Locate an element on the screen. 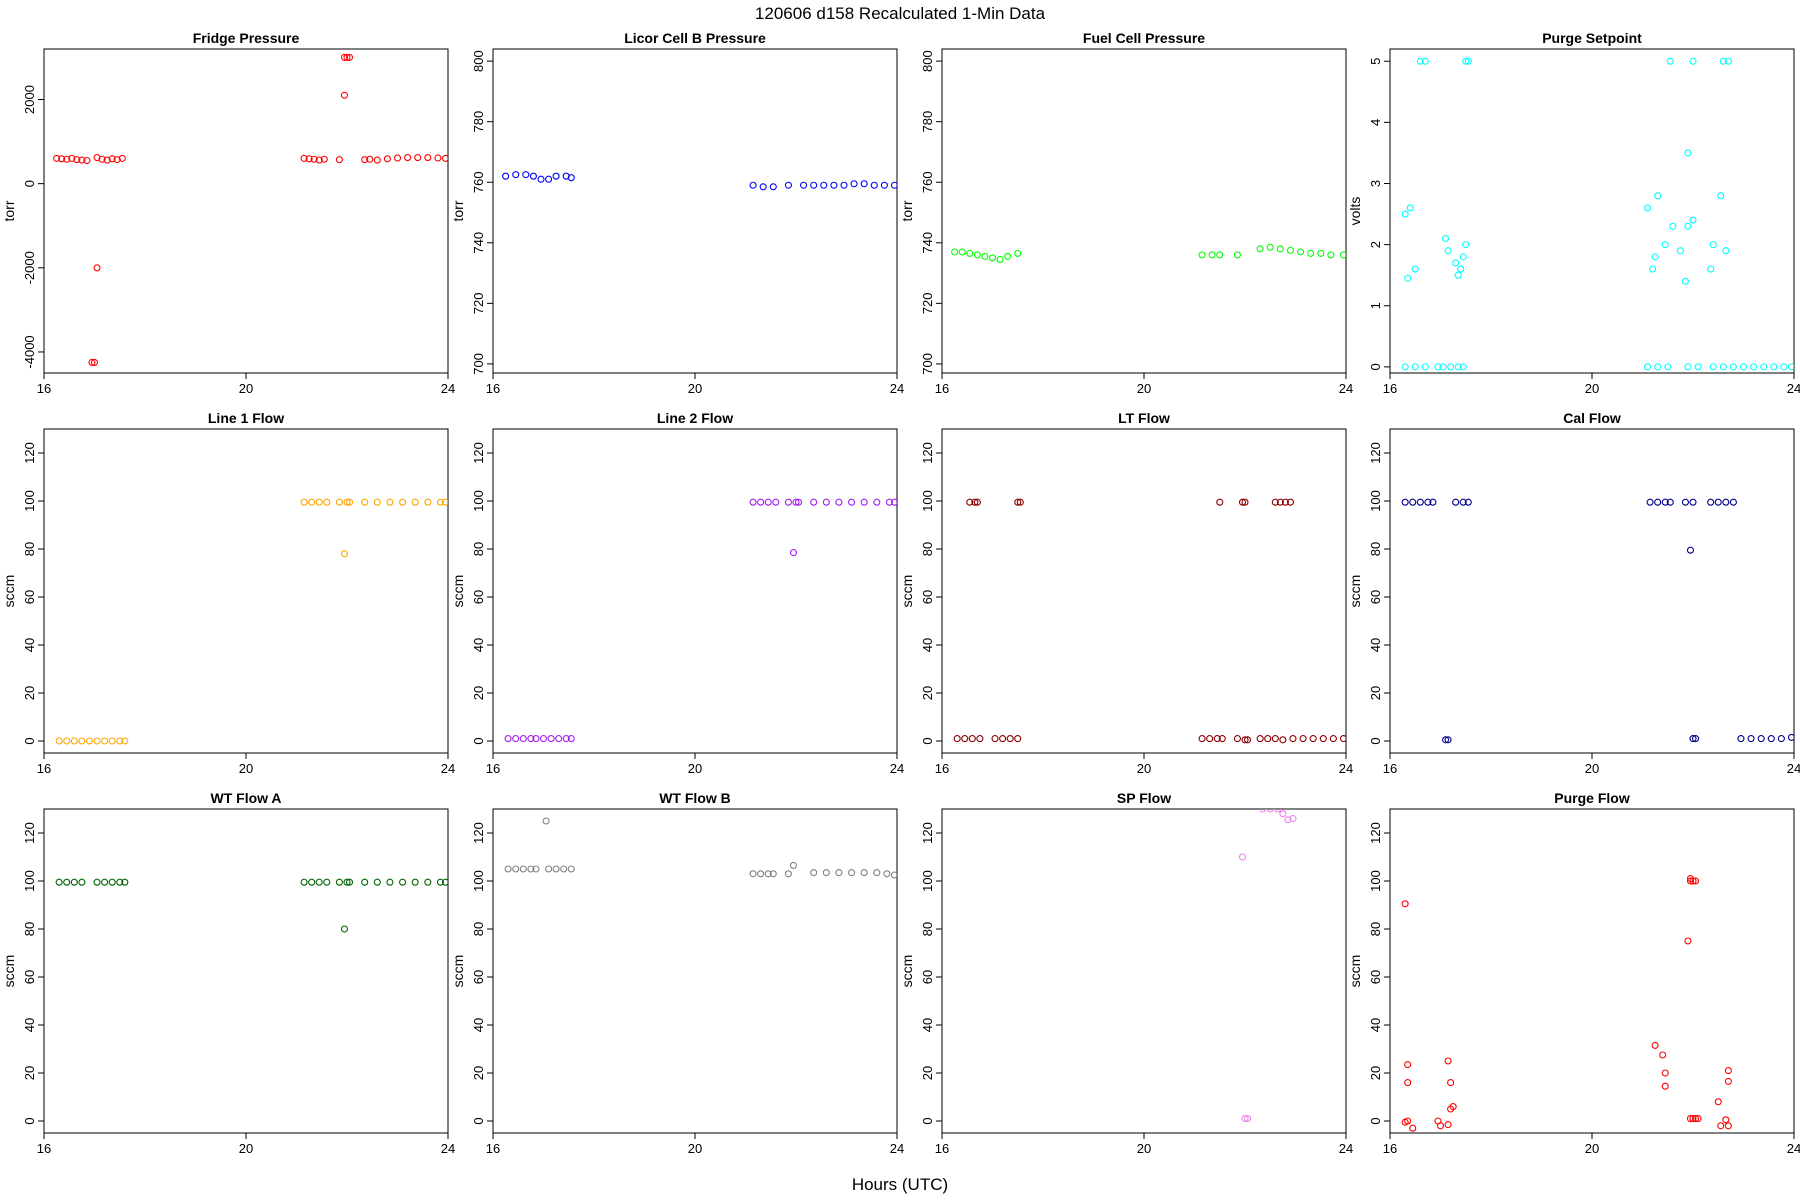 The image size is (1800, 1200). y-axis-label: volts is located at coordinates (1355, 211).